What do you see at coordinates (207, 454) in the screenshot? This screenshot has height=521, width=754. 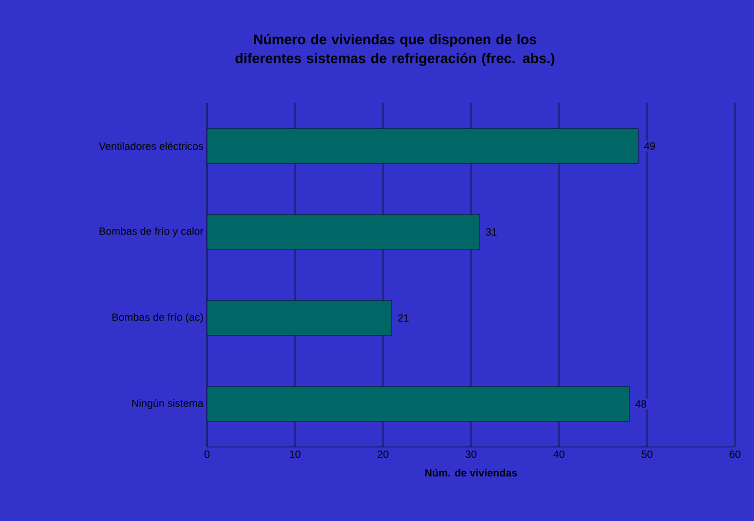 I see `x-tick-label: 0` at bounding box center [207, 454].